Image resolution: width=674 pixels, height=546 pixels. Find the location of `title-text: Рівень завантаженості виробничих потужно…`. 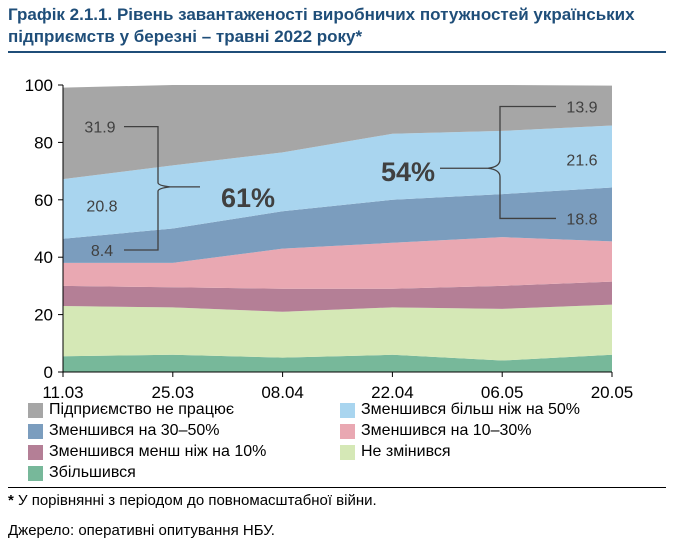

title-text: Рівень завантаженості виробничих потужно… is located at coordinates (321, 25).